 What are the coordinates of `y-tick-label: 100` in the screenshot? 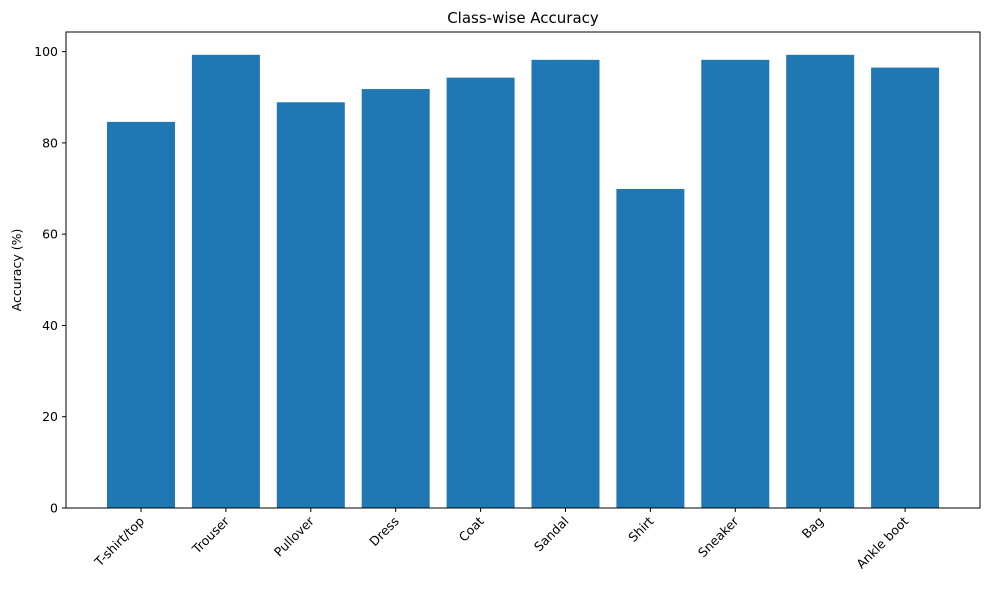 It's located at (46, 51).